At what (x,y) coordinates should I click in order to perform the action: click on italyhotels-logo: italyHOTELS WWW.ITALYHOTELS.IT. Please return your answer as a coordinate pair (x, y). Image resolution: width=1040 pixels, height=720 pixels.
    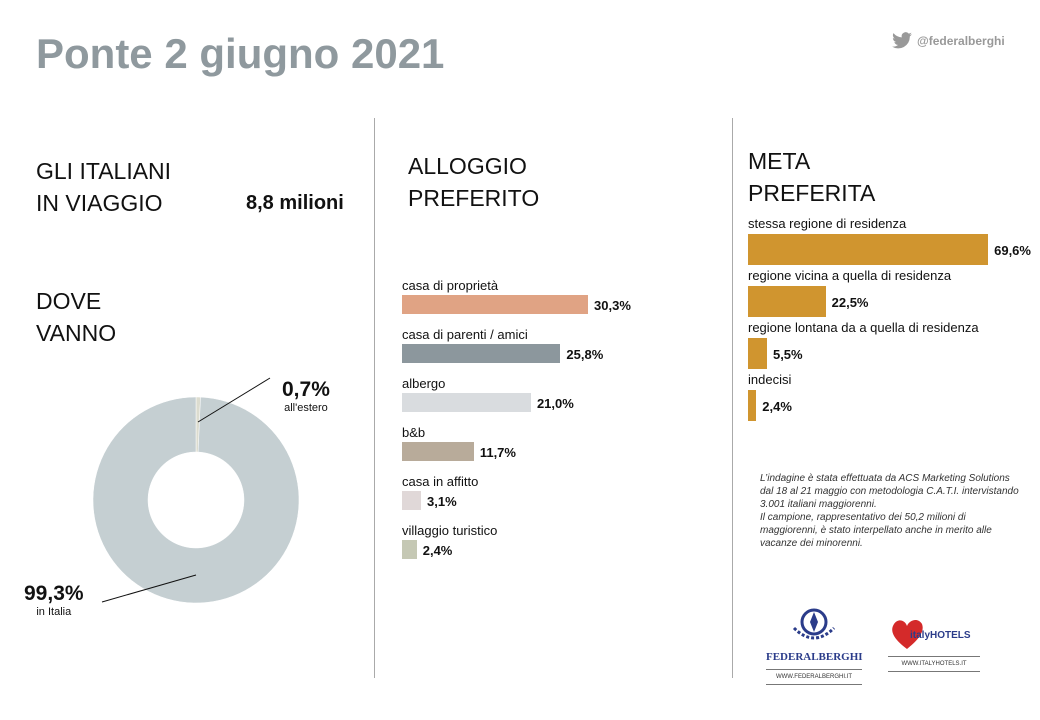
    Looking at the image, I should click on (934, 645).